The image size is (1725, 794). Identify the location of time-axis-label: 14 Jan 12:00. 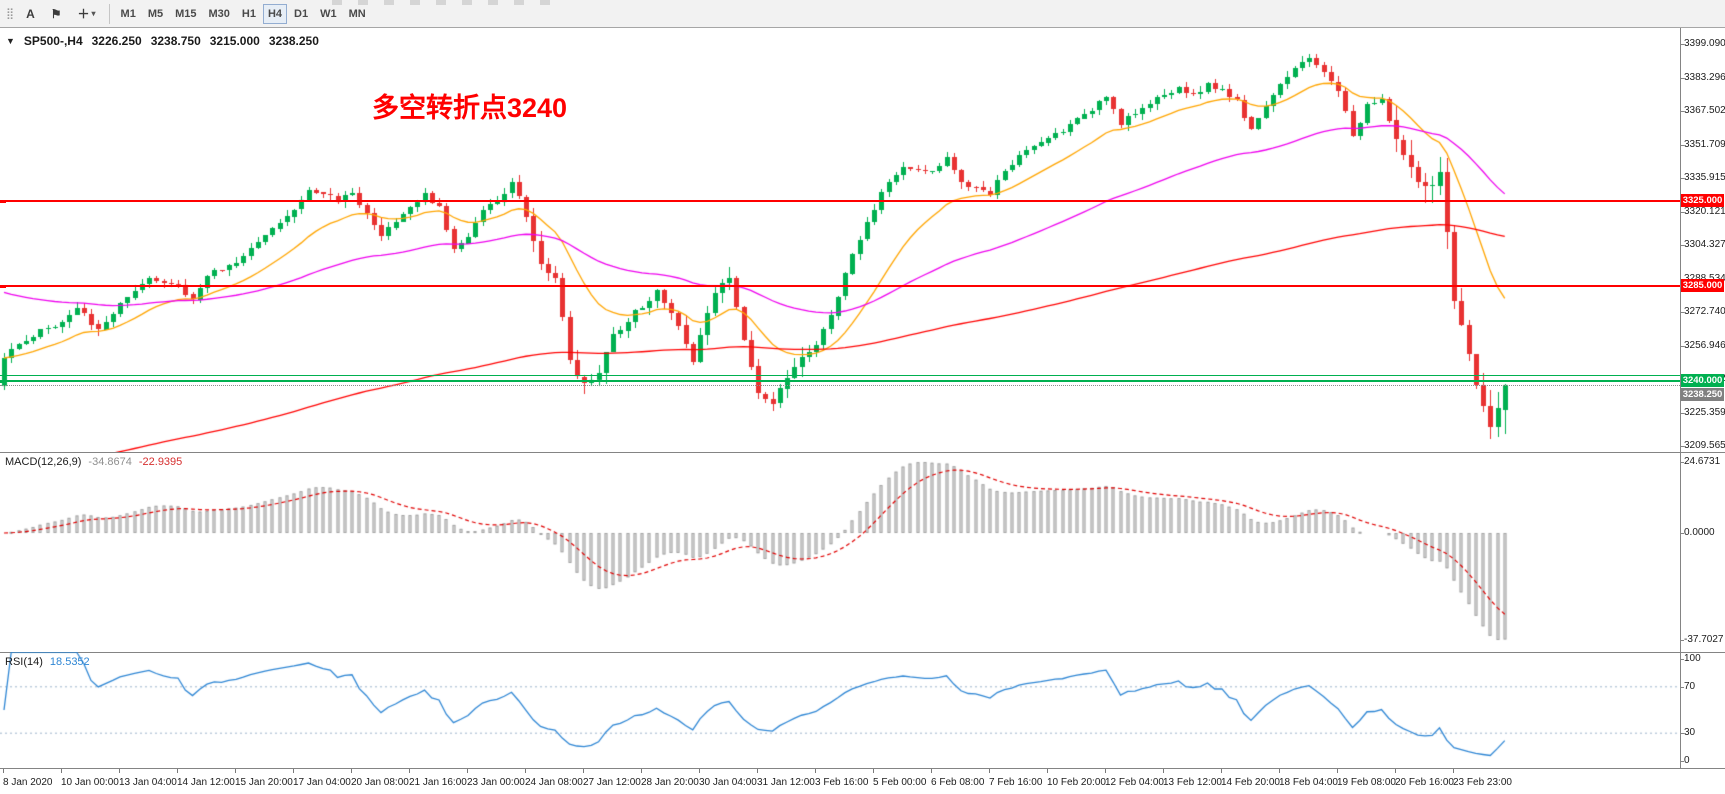
(206, 782).